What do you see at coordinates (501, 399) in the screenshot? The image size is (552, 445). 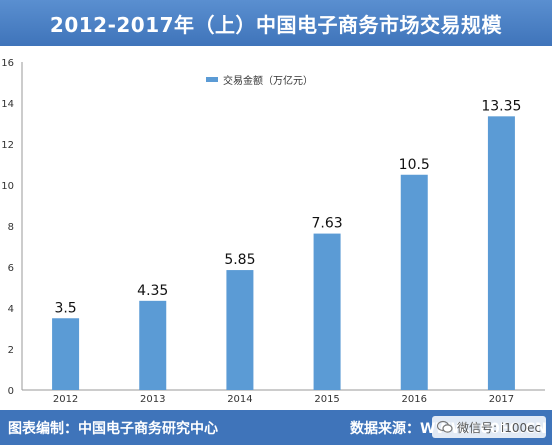 I see `x-tick-label: 2017` at bounding box center [501, 399].